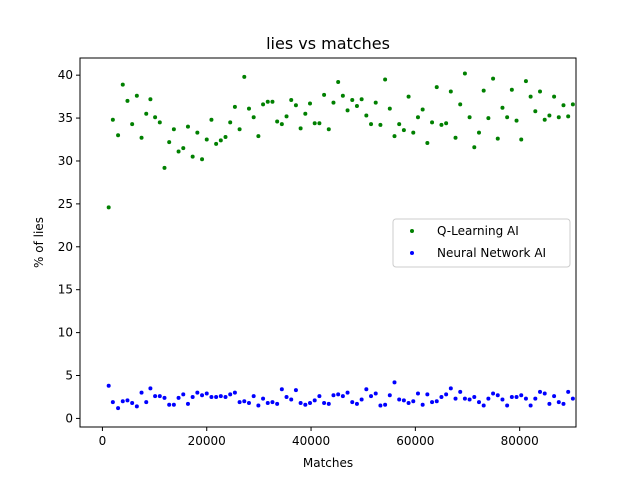 This screenshot has height=480, width=640. Describe the element at coordinates (478, 231) in the screenshot. I see `legend-label-q-learning: Q-Learning AI` at that location.